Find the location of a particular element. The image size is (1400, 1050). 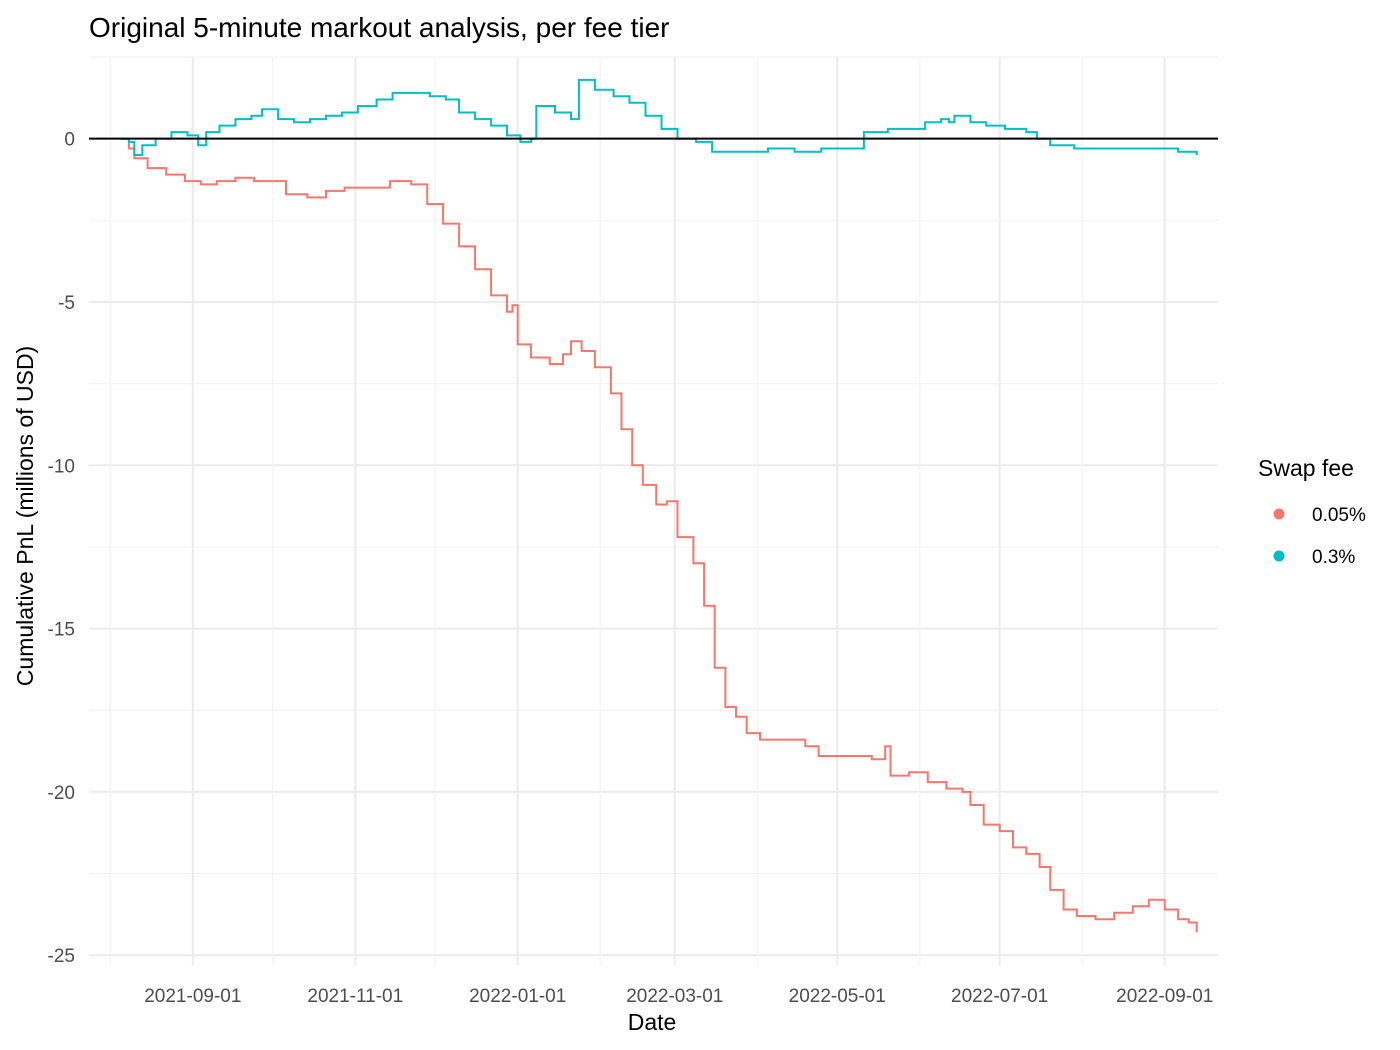

legend-label: 0.05% is located at coordinates (1339, 515).